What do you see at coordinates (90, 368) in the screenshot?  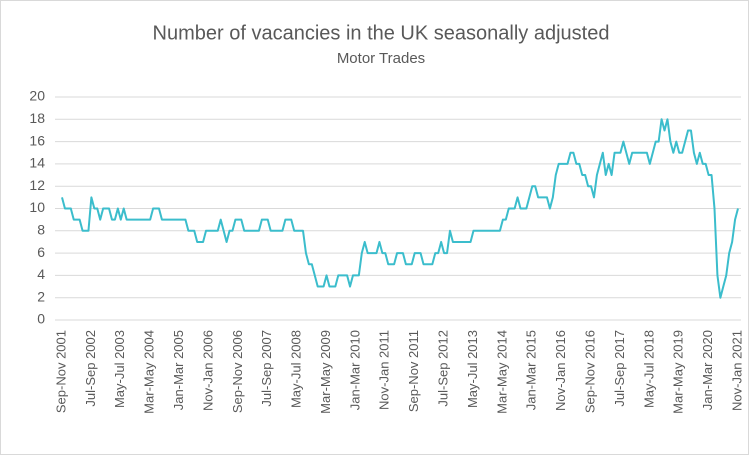 I see `x-tick-label: Jul-Sep 2002` at bounding box center [90, 368].